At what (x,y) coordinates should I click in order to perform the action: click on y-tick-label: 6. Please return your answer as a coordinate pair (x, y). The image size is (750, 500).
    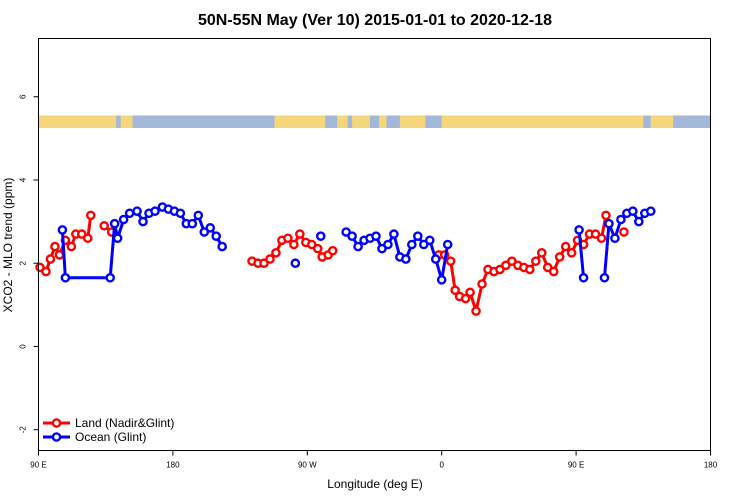
    Looking at the image, I should click on (23, 96).